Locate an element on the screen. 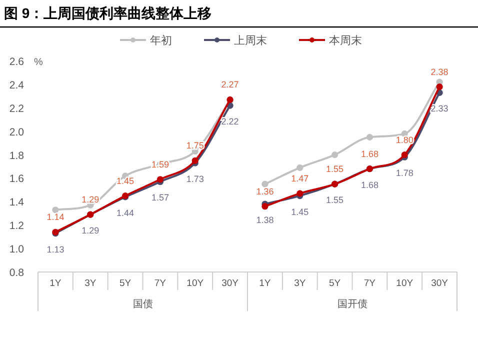 Image resolution: width=478 pixels, height=349 pixels. chart-title: 图 9：上周国债利率曲线整体上移 is located at coordinates (108, 13).